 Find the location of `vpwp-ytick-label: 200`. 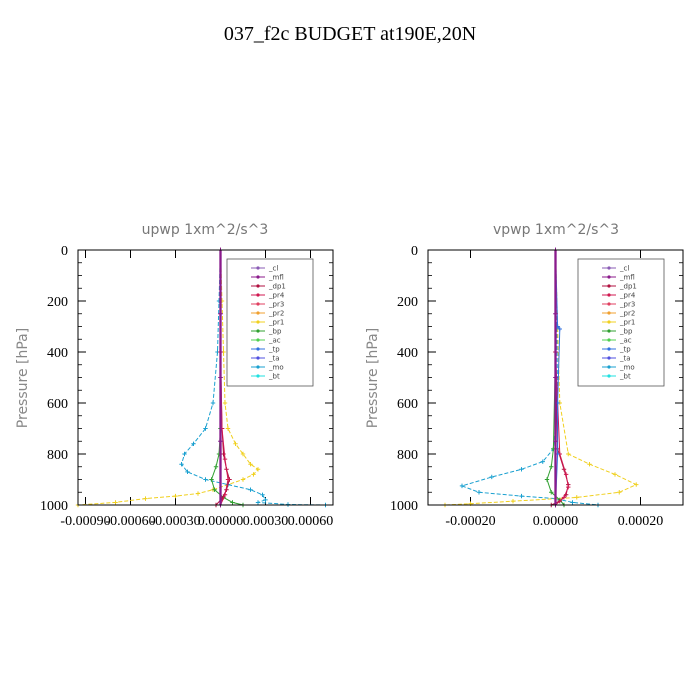

vpwp-ytick-label: 200 is located at coordinates (407, 302).